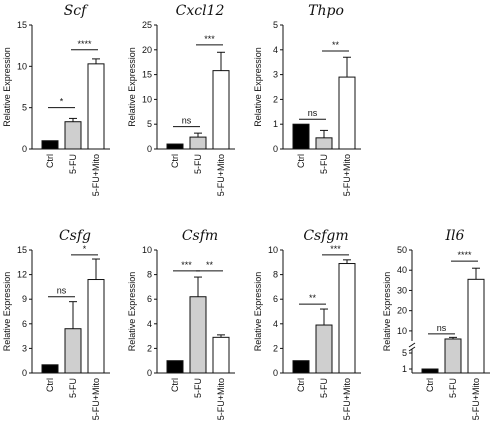  I want to click on chart-title: Thpo, so click(326, 11).